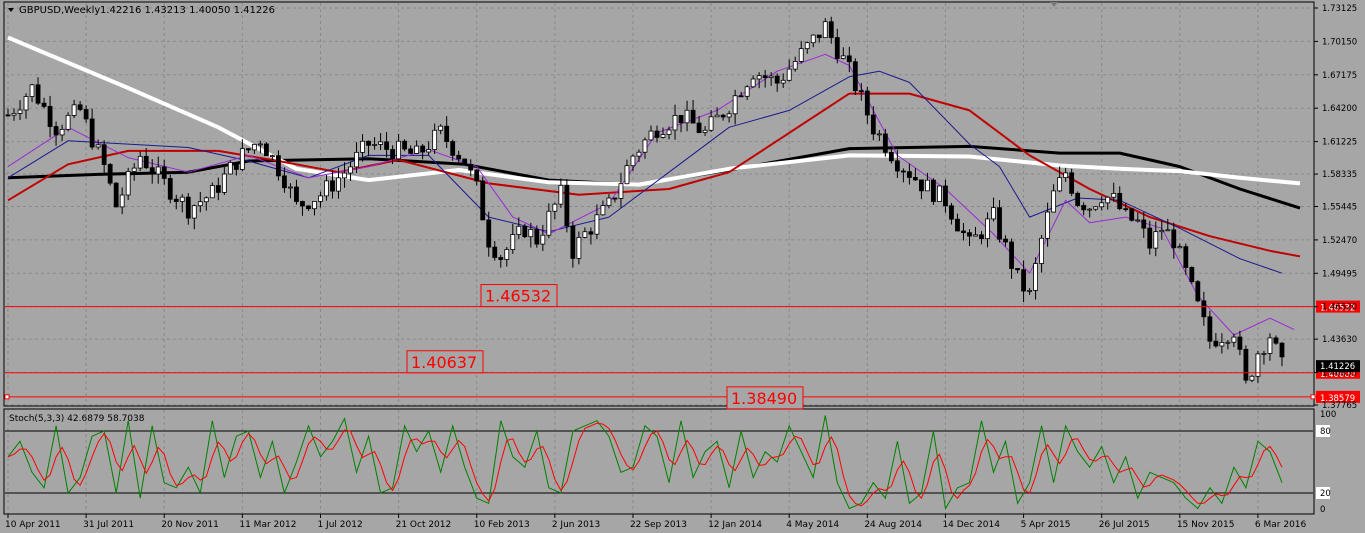  Describe the element at coordinates (1339, 308) in the screenshot. I see `price-tick-label: 1.46520` at that location.